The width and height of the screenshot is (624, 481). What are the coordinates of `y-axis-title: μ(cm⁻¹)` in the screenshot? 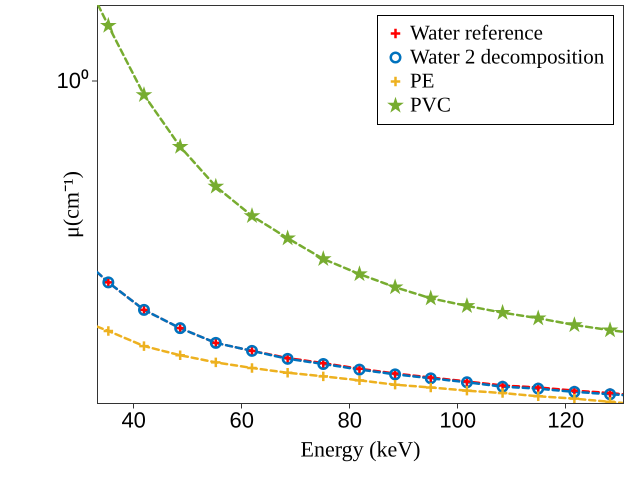 It's located at (71, 204).